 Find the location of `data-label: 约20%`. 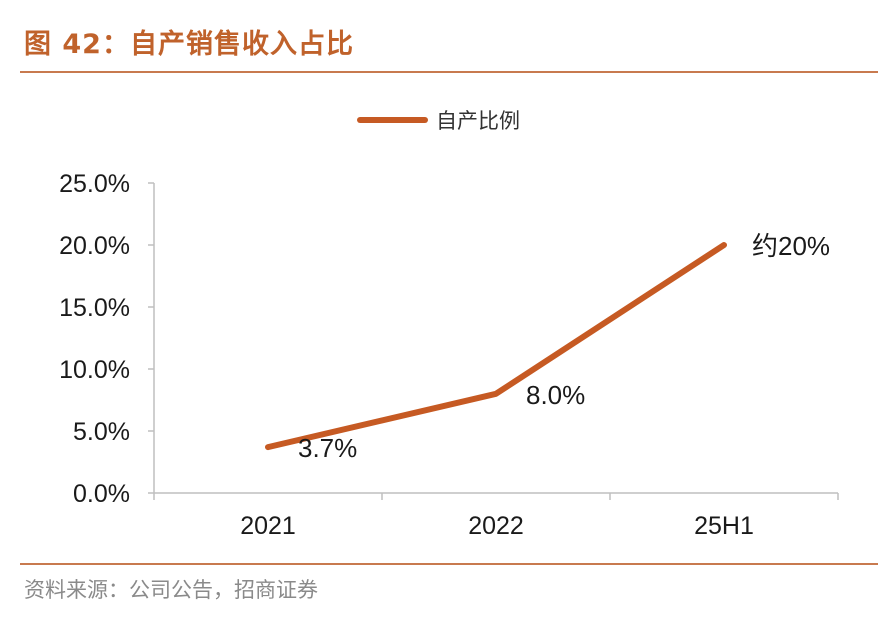

data-label: 约20% is located at coordinates (791, 246).